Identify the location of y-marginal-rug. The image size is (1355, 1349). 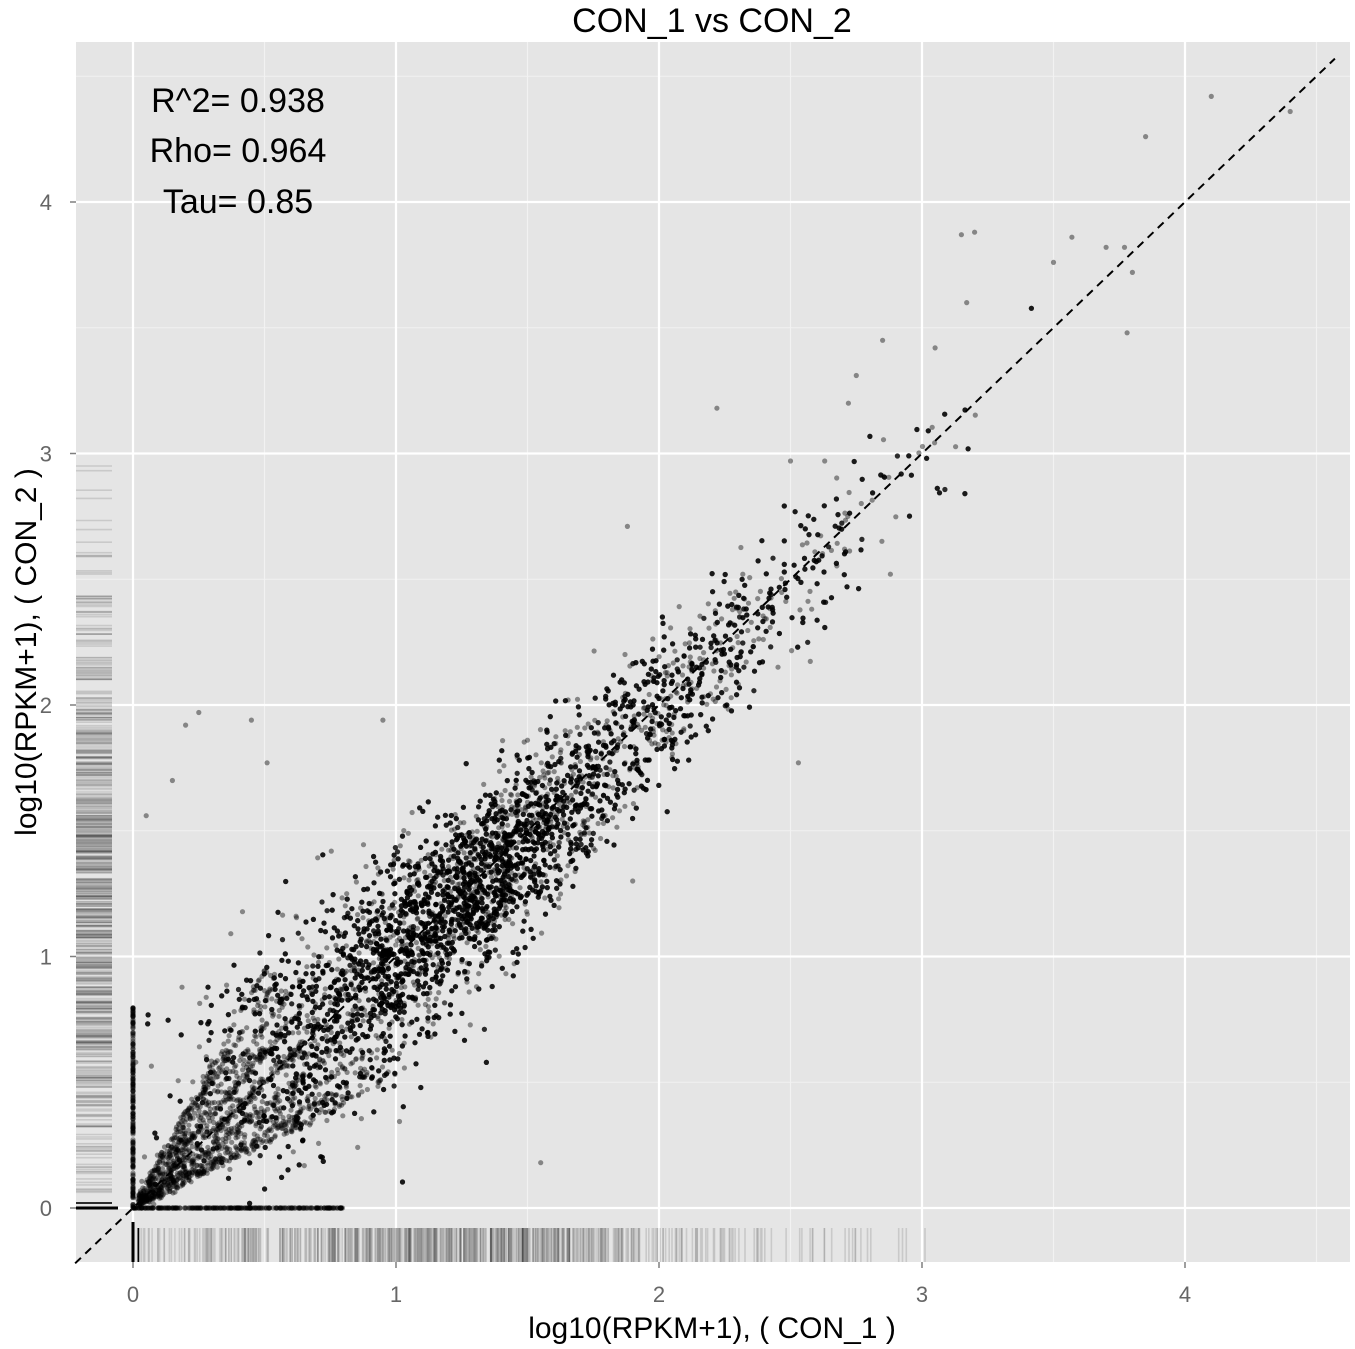
(97, 837).